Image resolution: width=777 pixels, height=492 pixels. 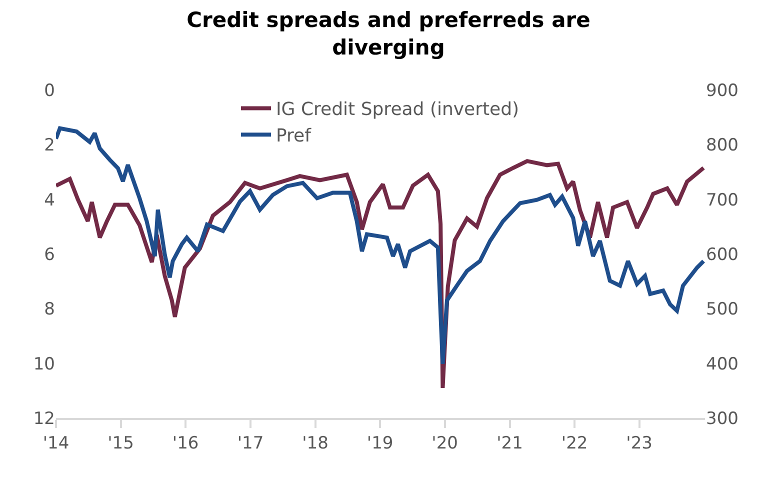 What do you see at coordinates (445, 443) in the screenshot?
I see `x-tick-label: '20` at bounding box center [445, 443].